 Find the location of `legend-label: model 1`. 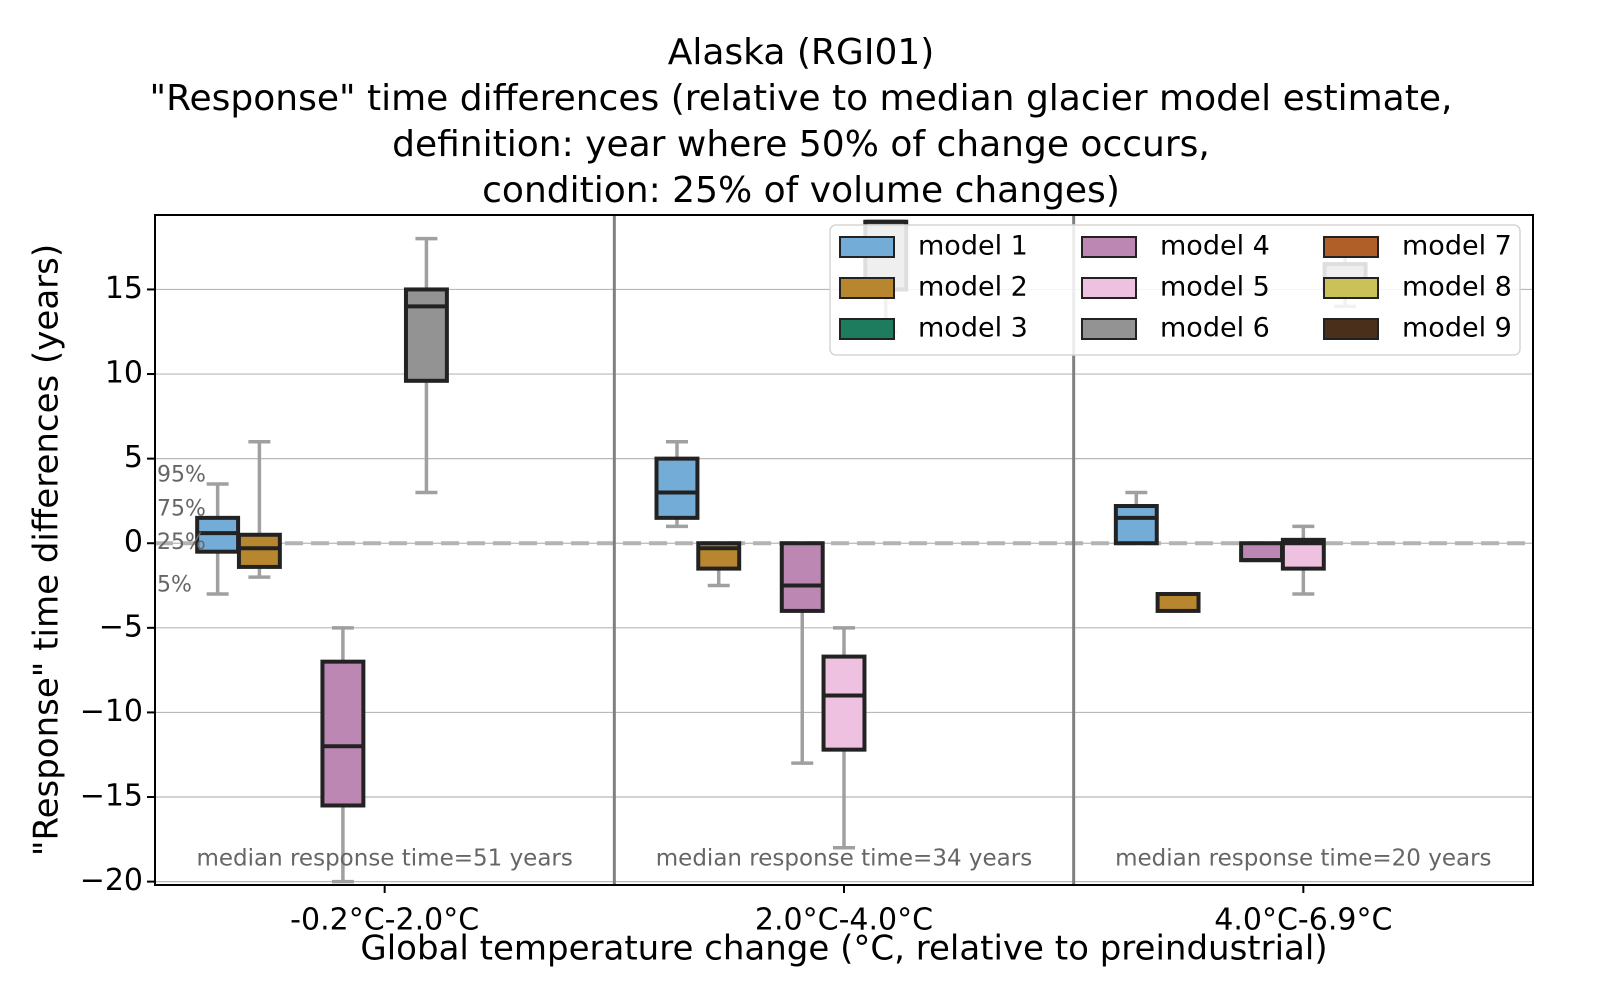

legend-label: model 1 is located at coordinates (973, 246).